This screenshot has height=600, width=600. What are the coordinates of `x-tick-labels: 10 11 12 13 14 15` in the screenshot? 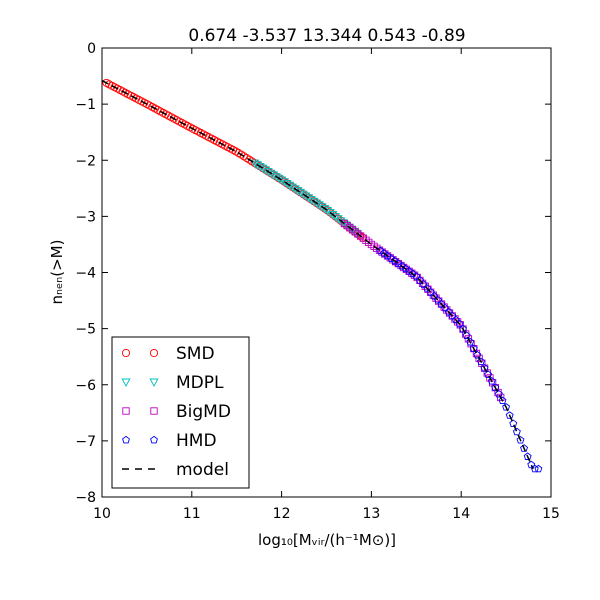 It's located at (326, 514).